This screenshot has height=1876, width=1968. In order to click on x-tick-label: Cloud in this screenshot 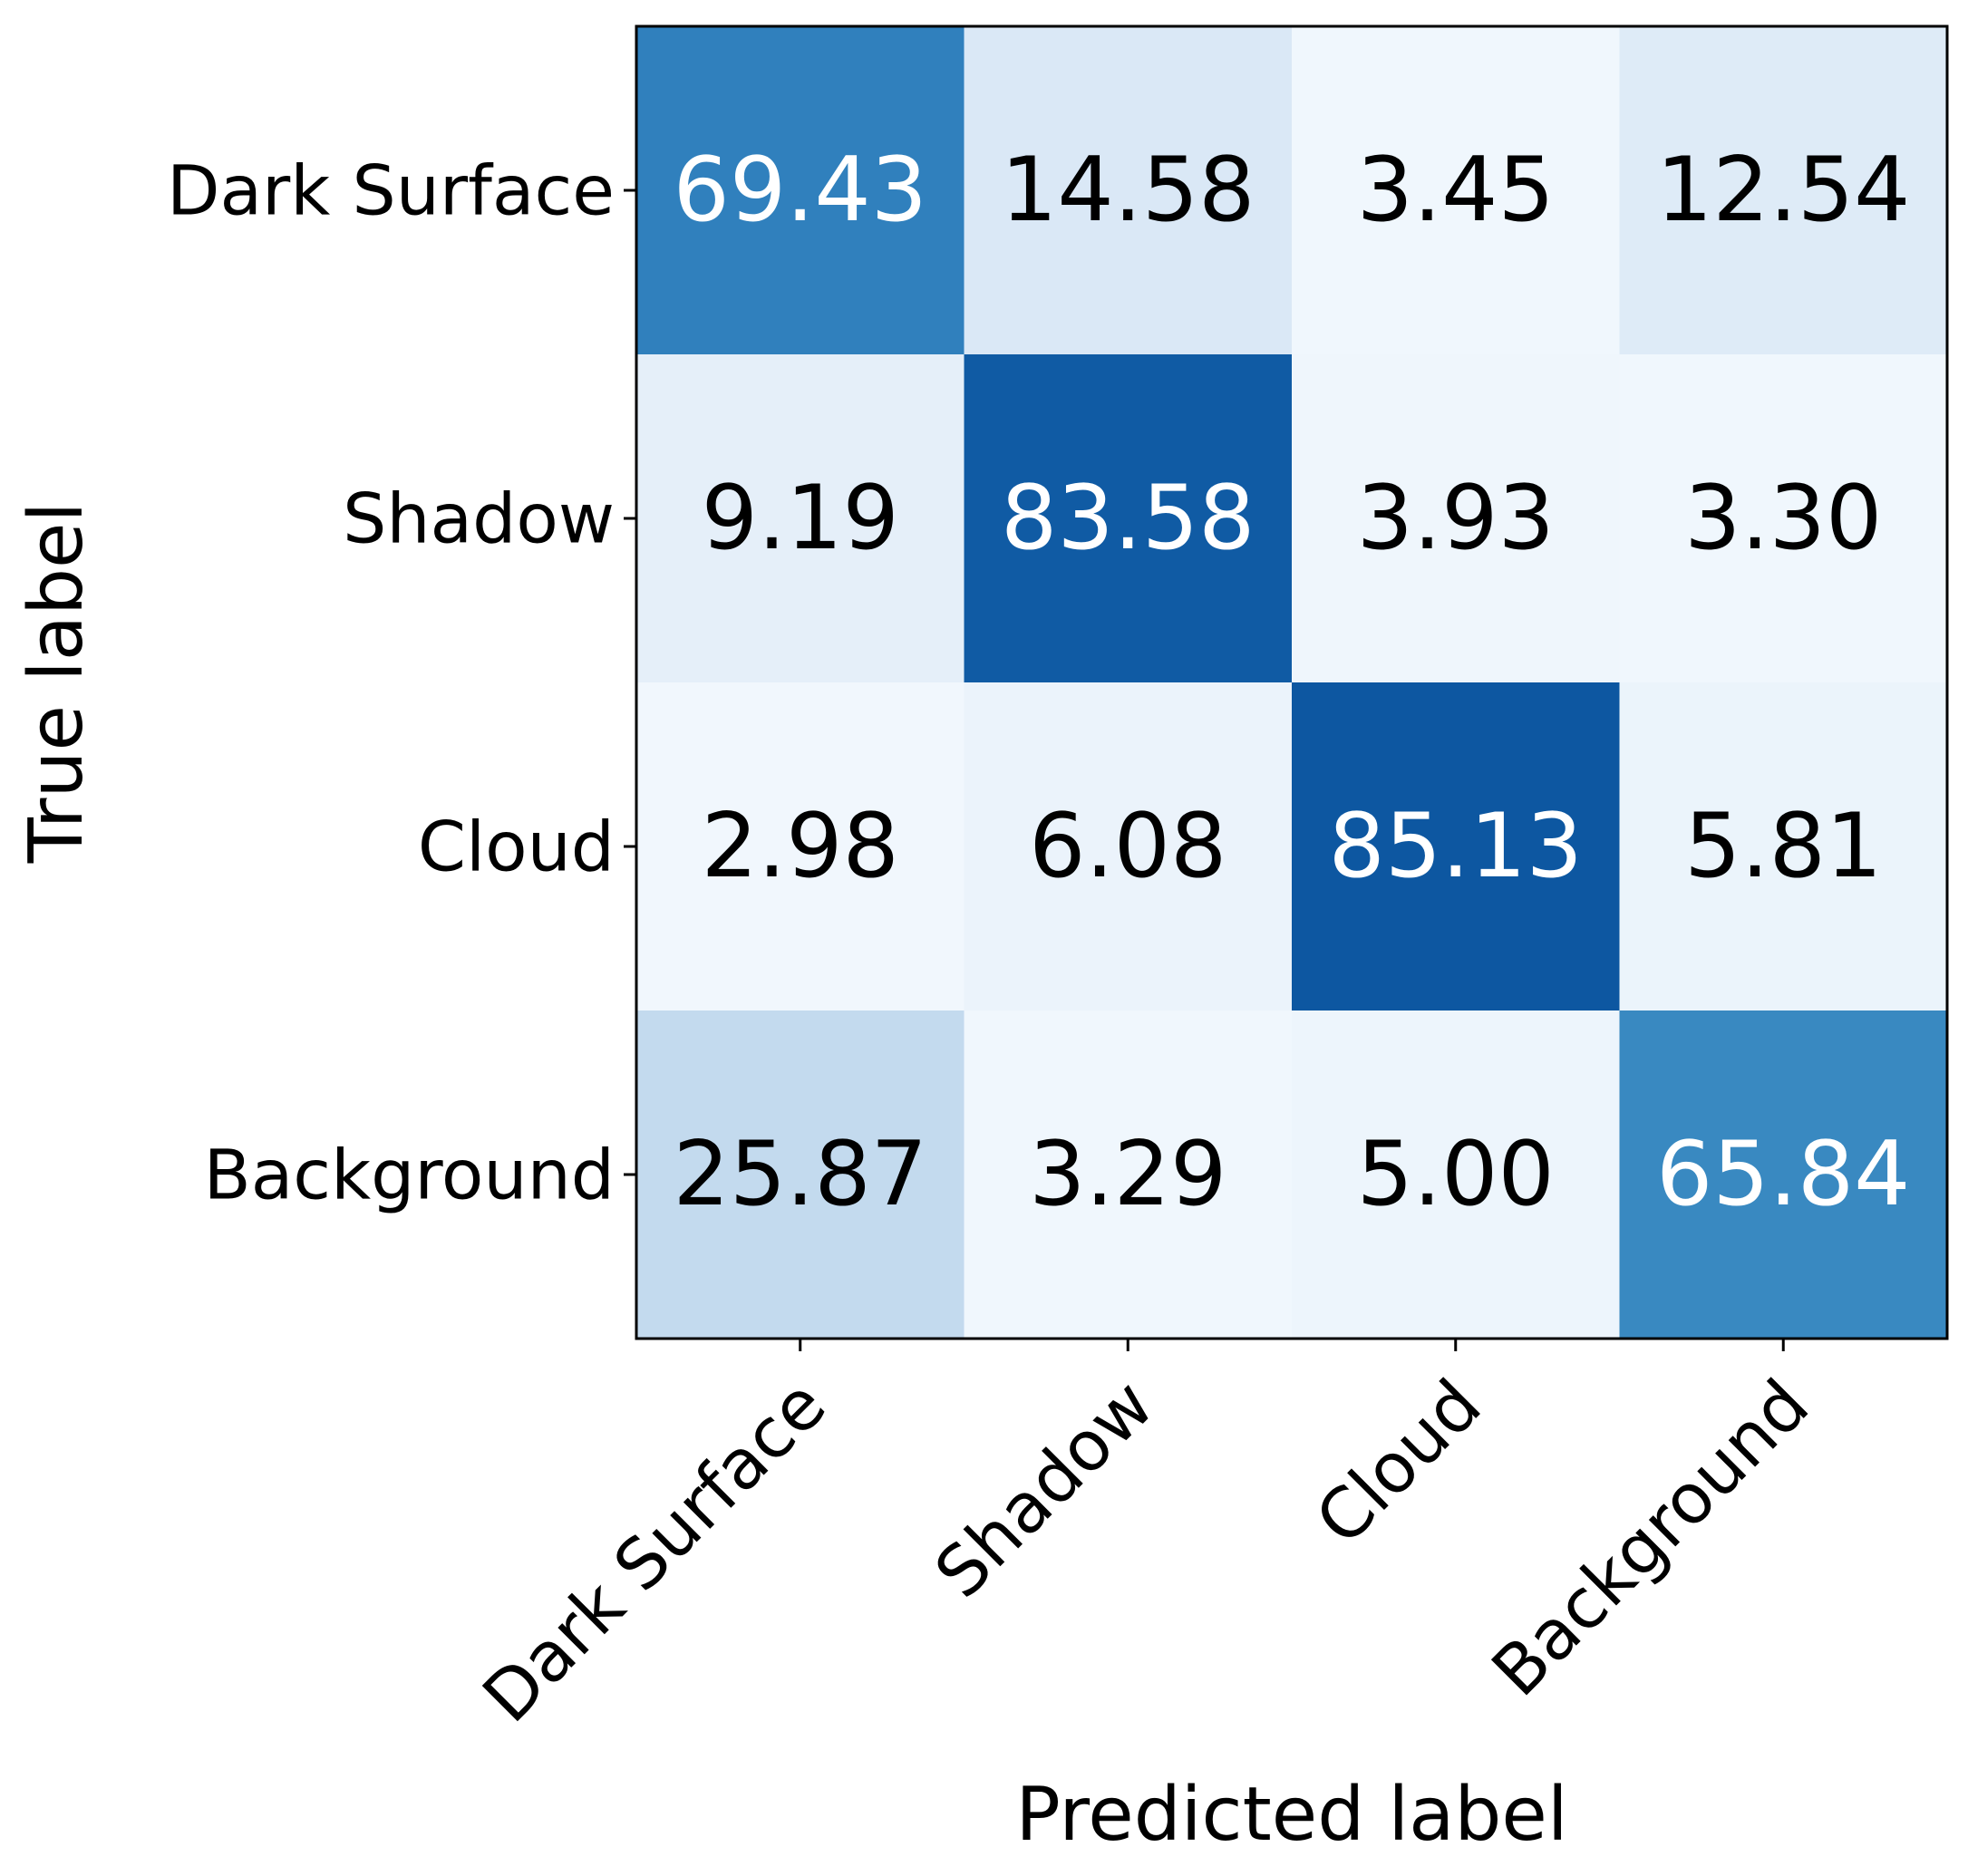, I will do `click(1398, 1462)`.